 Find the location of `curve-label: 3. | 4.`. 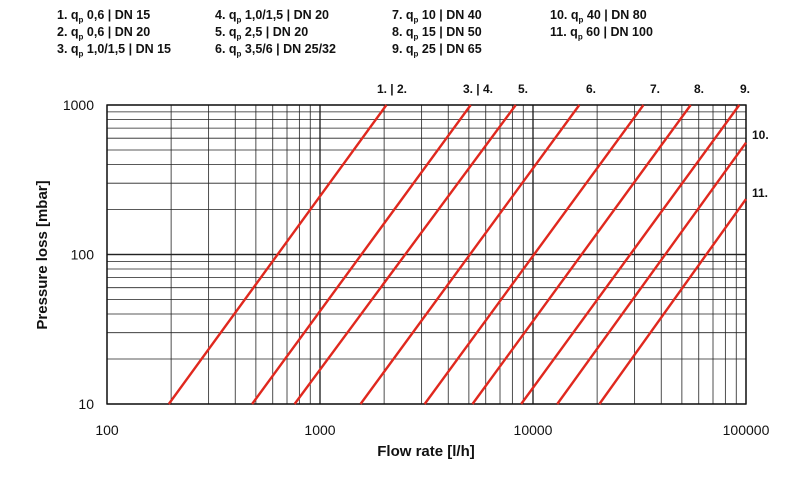

curve-label: 3. | 4. is located at coordinates (478, 89).